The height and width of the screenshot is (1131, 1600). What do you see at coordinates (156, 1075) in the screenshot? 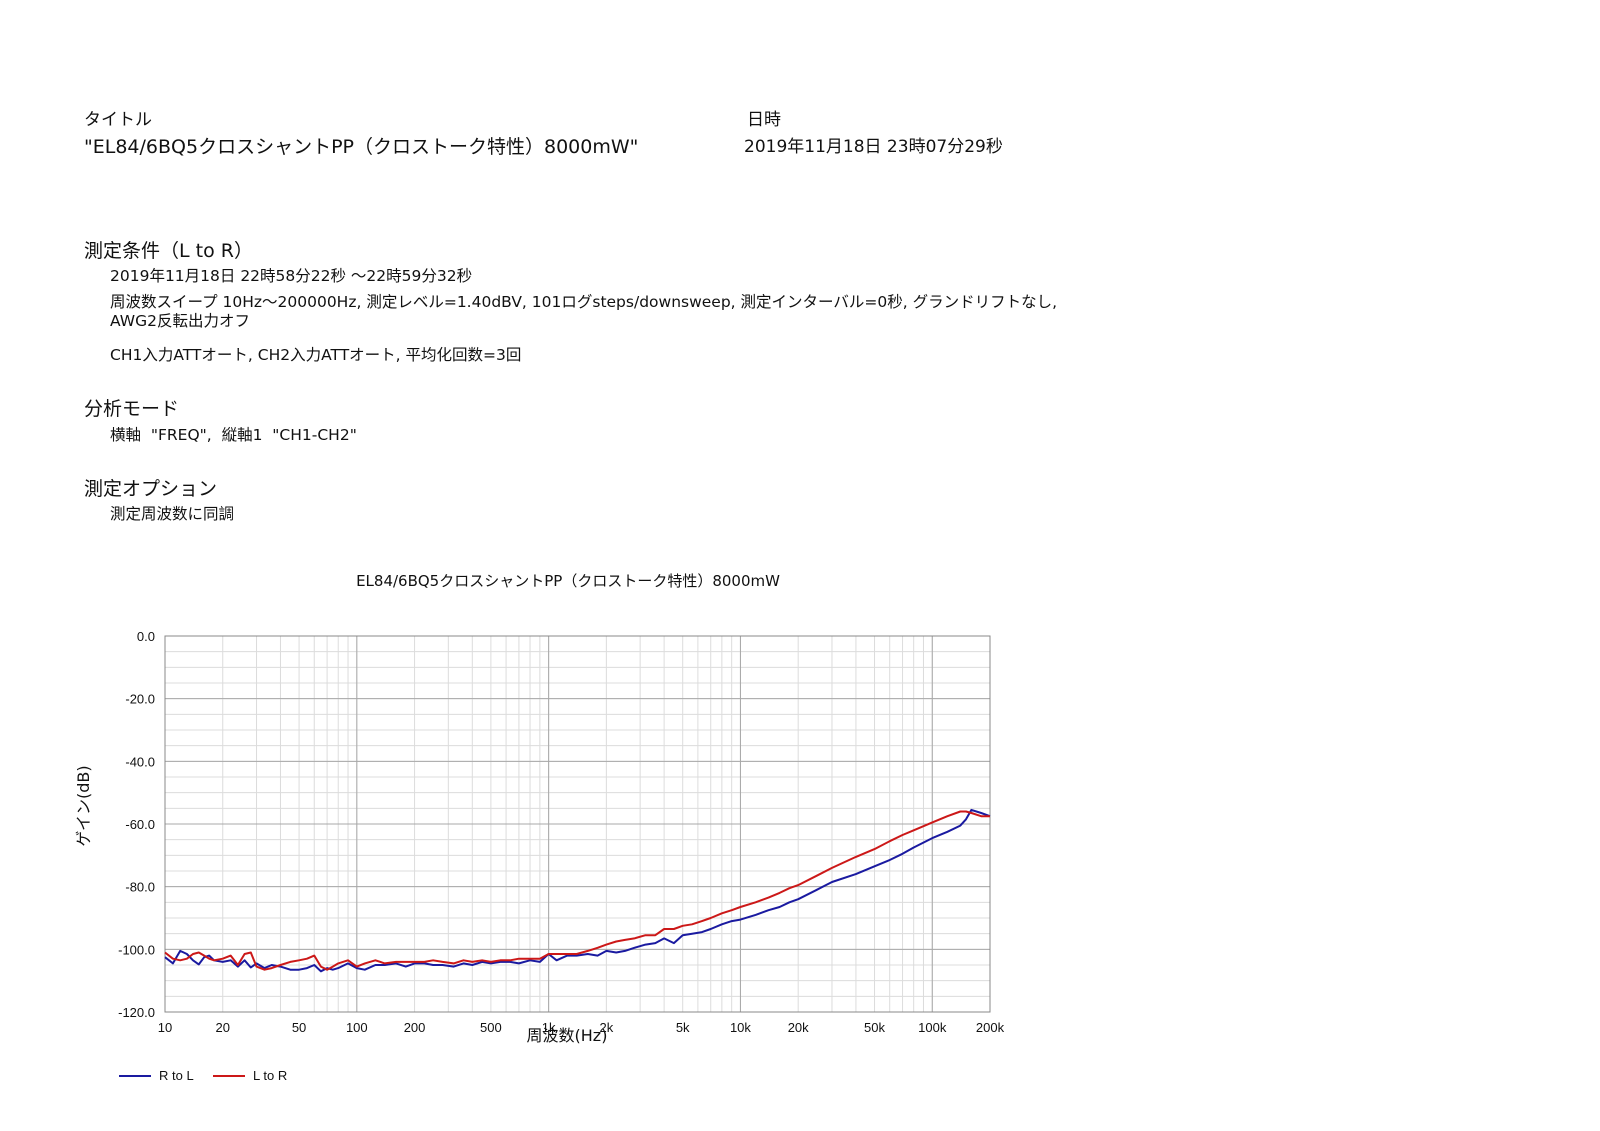
I see `legend-item-r-to-l: R to L` at bounding box center [156, 1075].